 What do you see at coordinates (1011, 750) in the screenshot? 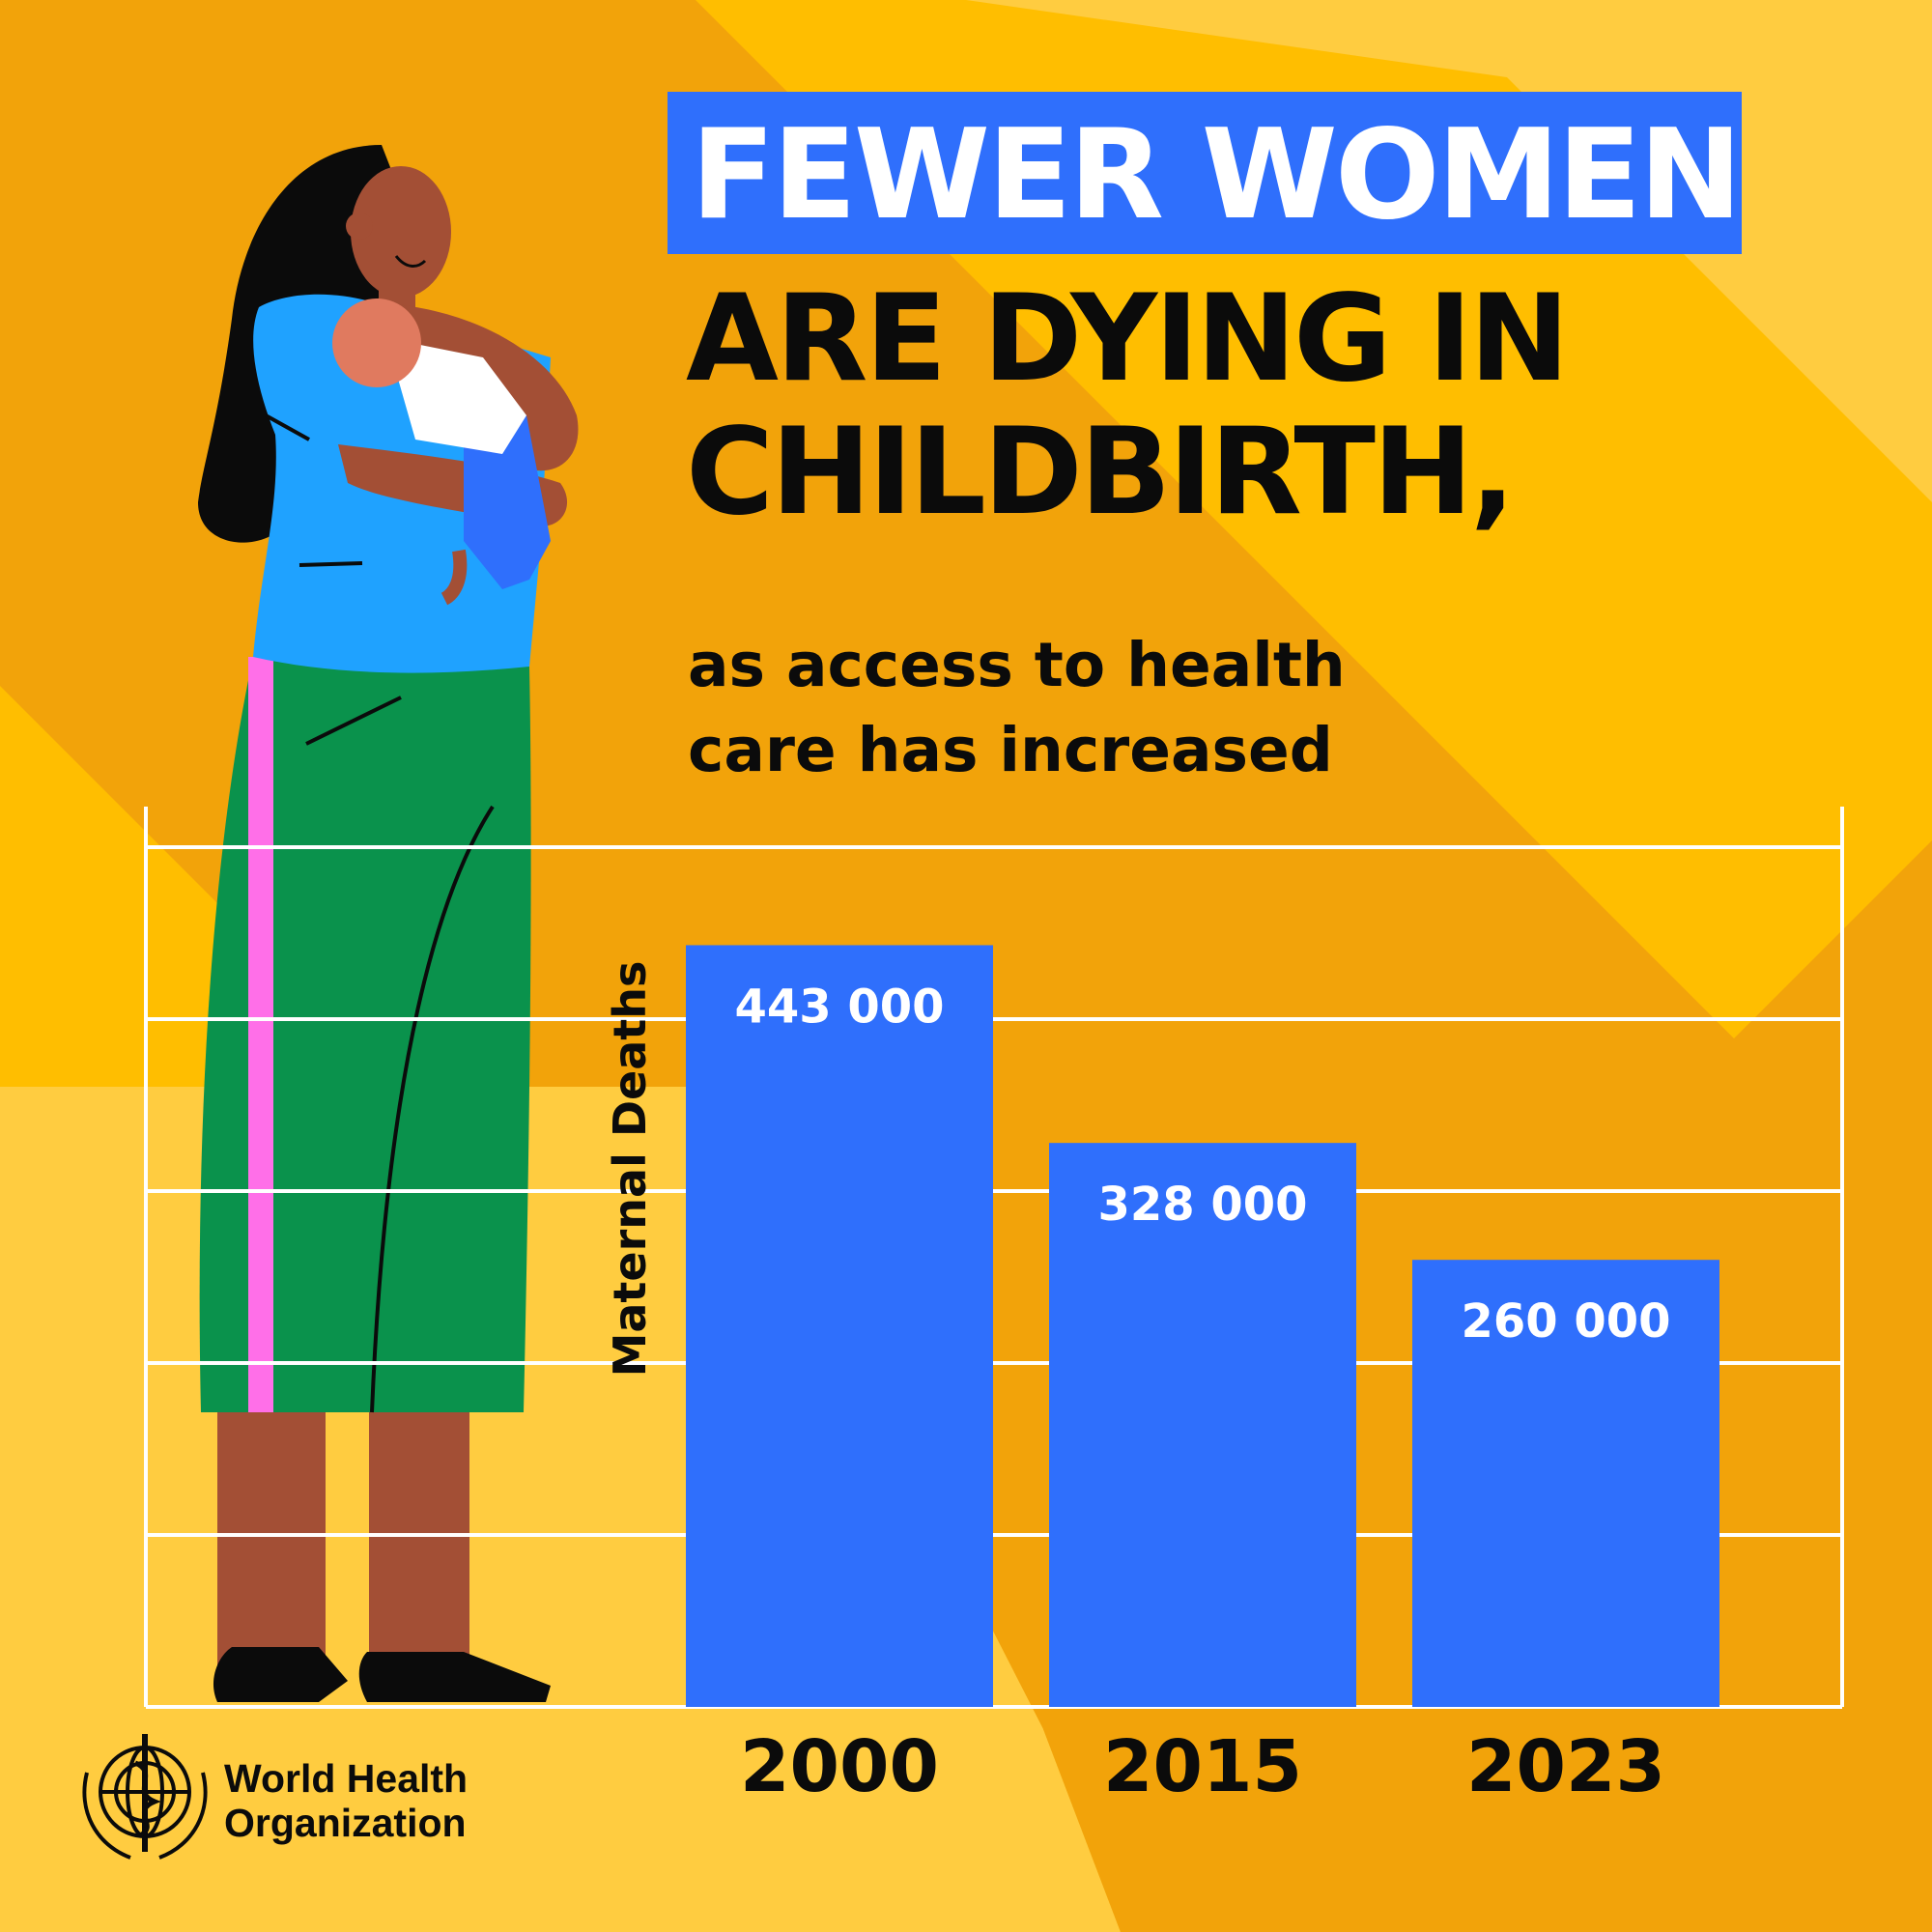
I see `subtitle-line-2: care has increased` at bounding box center [1011, 750].